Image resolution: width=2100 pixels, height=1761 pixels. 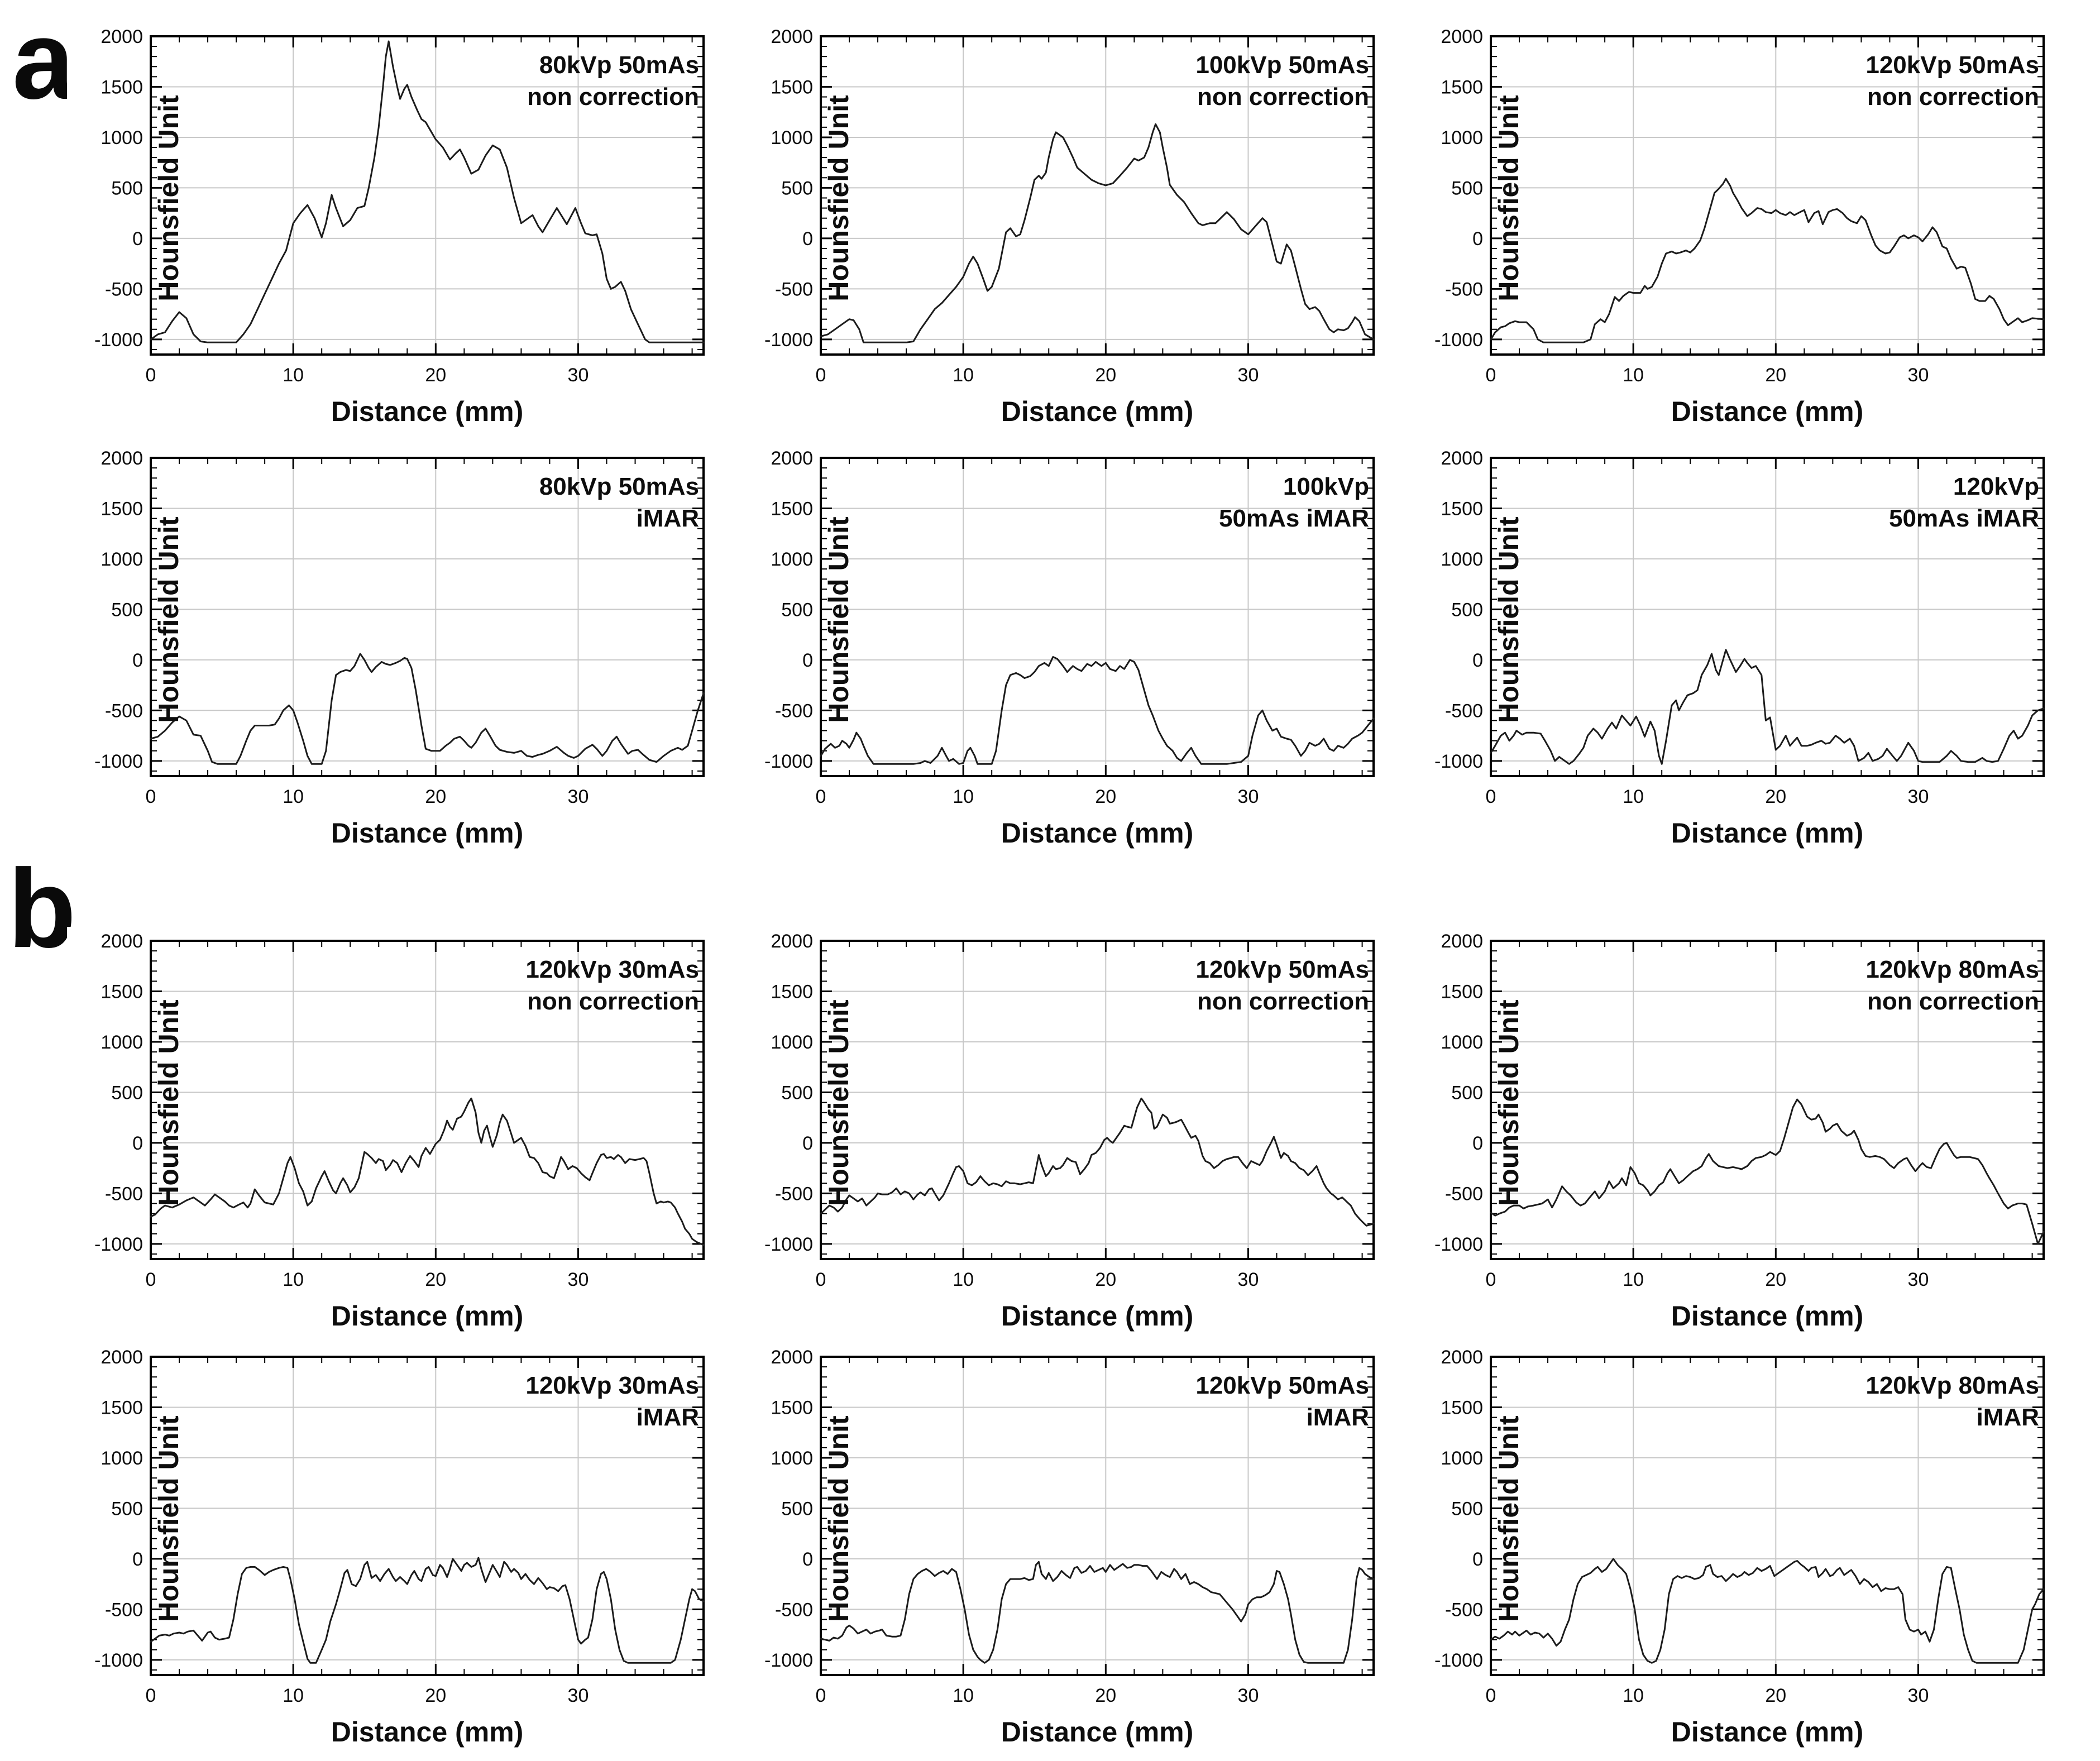 I want to click on chart-title-line1: 120kVp 50mAs, so click(x=1952, y=65).